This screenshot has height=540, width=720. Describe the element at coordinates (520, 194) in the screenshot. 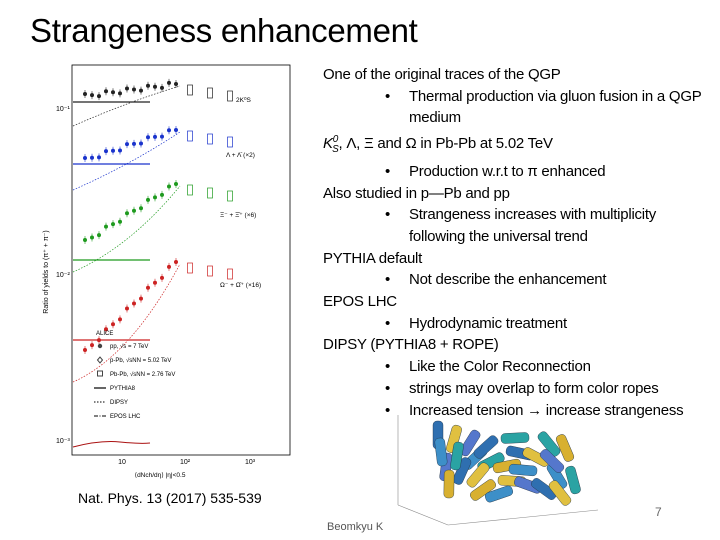

I see `bullet-item: Also studied in p—Pb and pp` at that location.